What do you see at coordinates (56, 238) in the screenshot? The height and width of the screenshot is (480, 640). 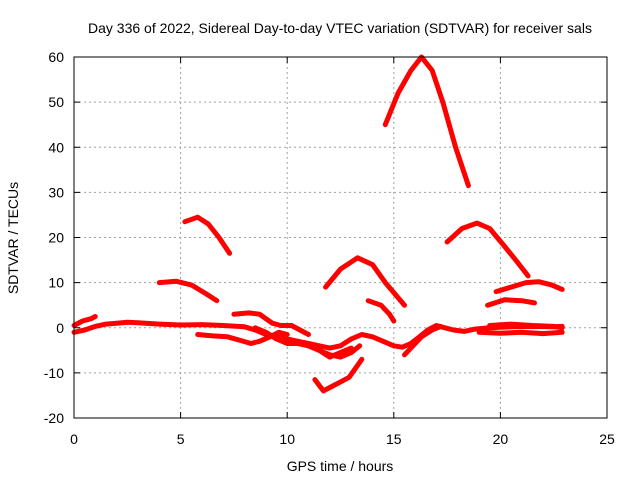 I see `y-tick-label: 20` at bounding box center [56, 238].